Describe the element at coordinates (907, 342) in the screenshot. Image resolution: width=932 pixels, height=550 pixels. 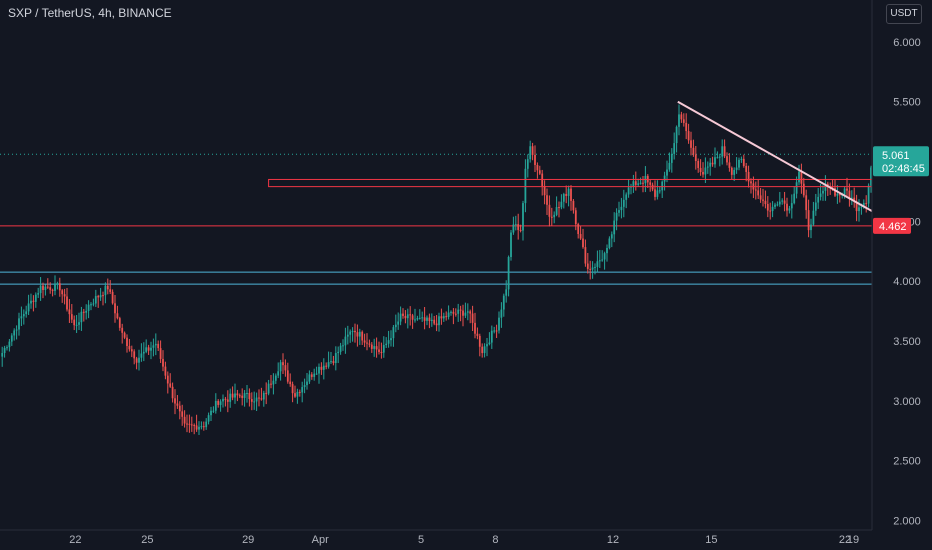
I see `price-tick-label: 3.500` at that location.